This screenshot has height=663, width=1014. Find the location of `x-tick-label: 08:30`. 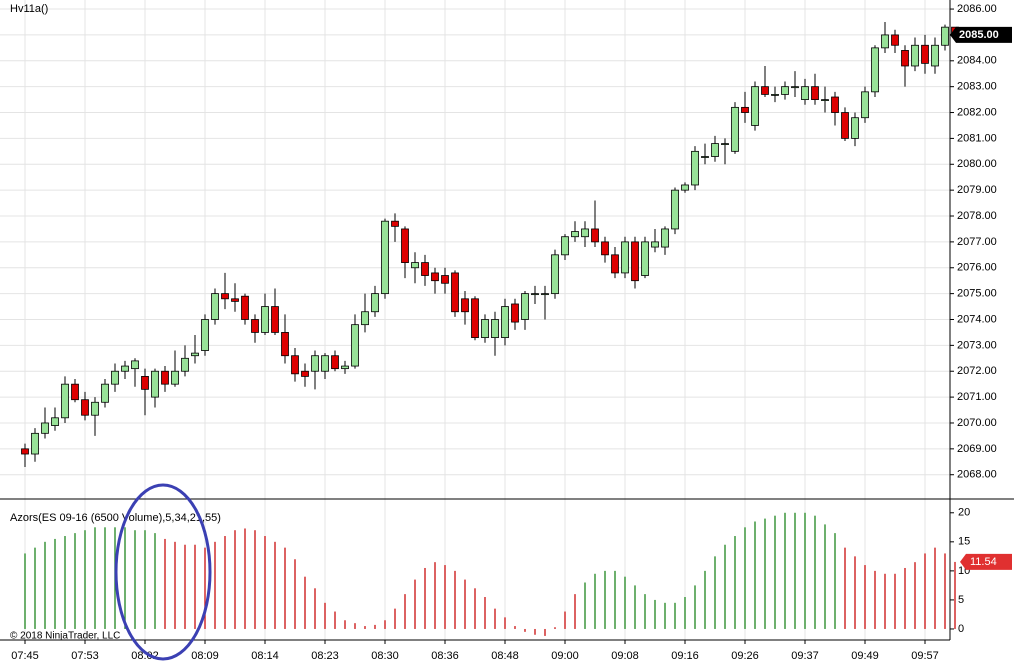

x-tick-label: 08:30 is located at coordinates (385, 656).